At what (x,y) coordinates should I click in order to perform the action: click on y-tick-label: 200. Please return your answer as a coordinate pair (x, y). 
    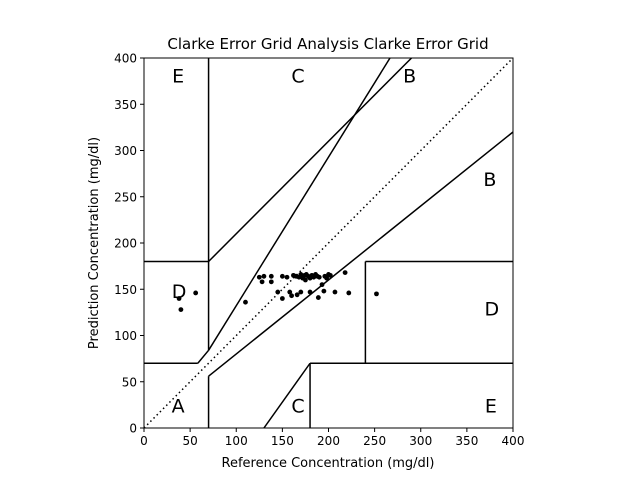
    Looking at the image, I should click on (125, 244).